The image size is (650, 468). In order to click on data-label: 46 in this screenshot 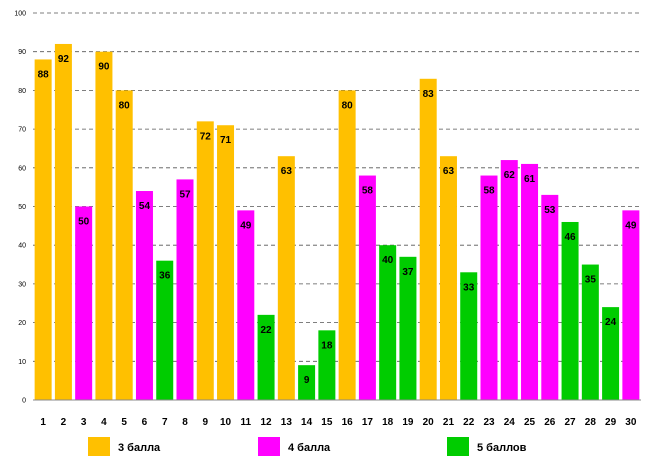, I will do `click(571, 237)`.